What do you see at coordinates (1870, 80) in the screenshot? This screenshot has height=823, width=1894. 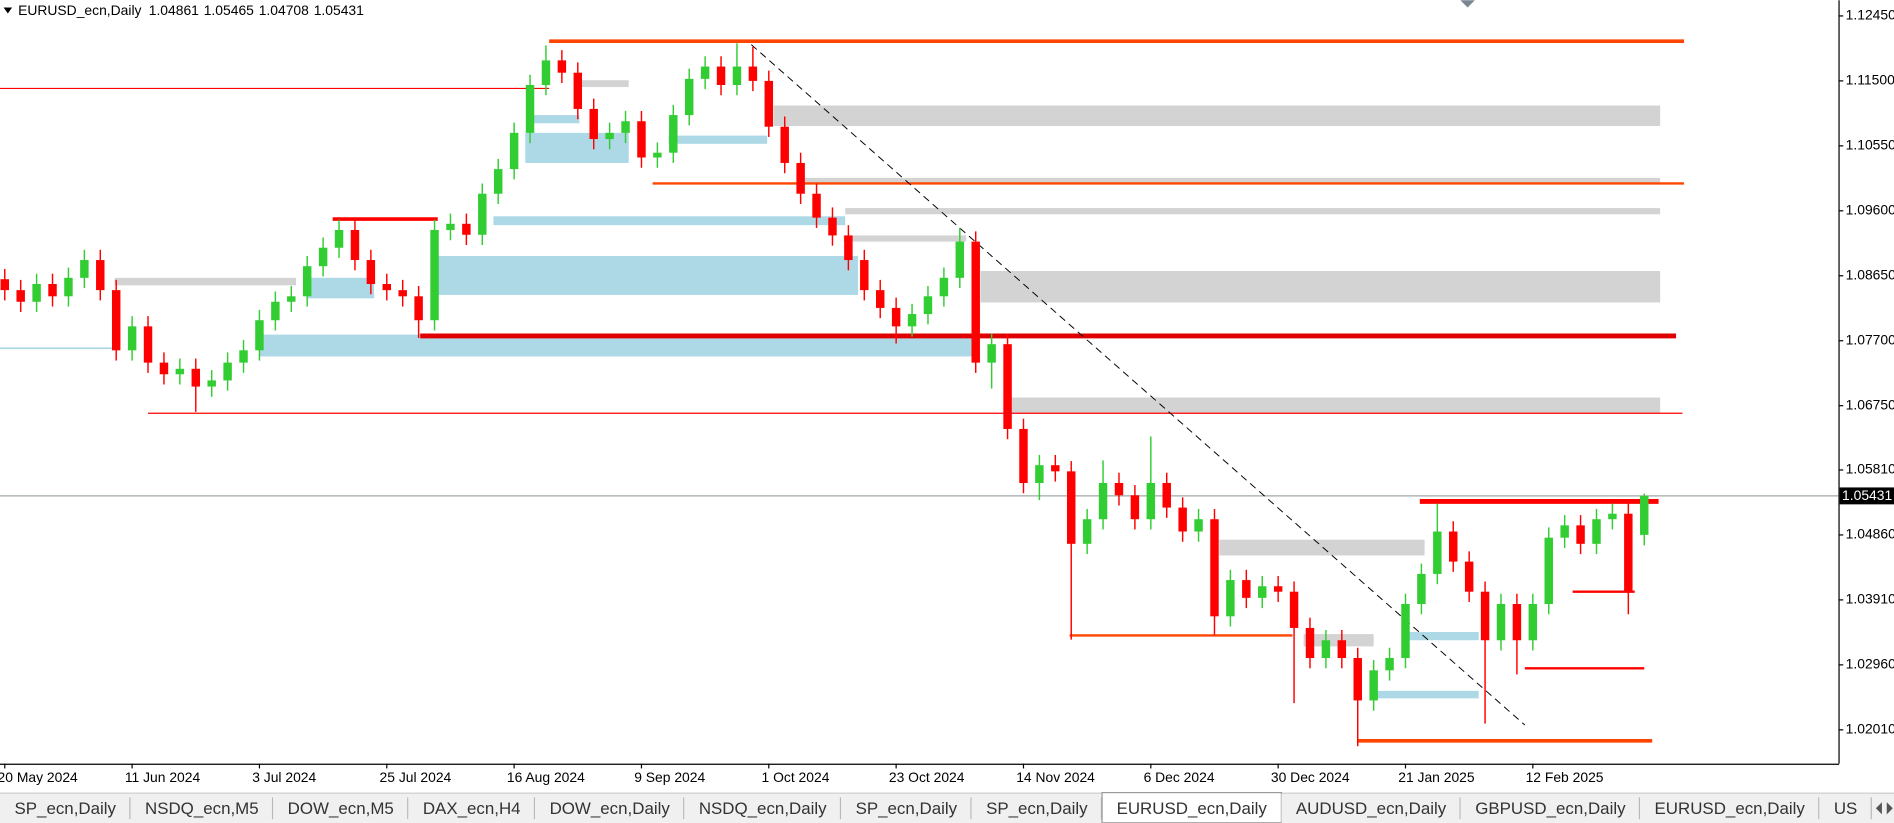 I see `y-tick-label: 1.11500` at bounding box center [1870, 80].